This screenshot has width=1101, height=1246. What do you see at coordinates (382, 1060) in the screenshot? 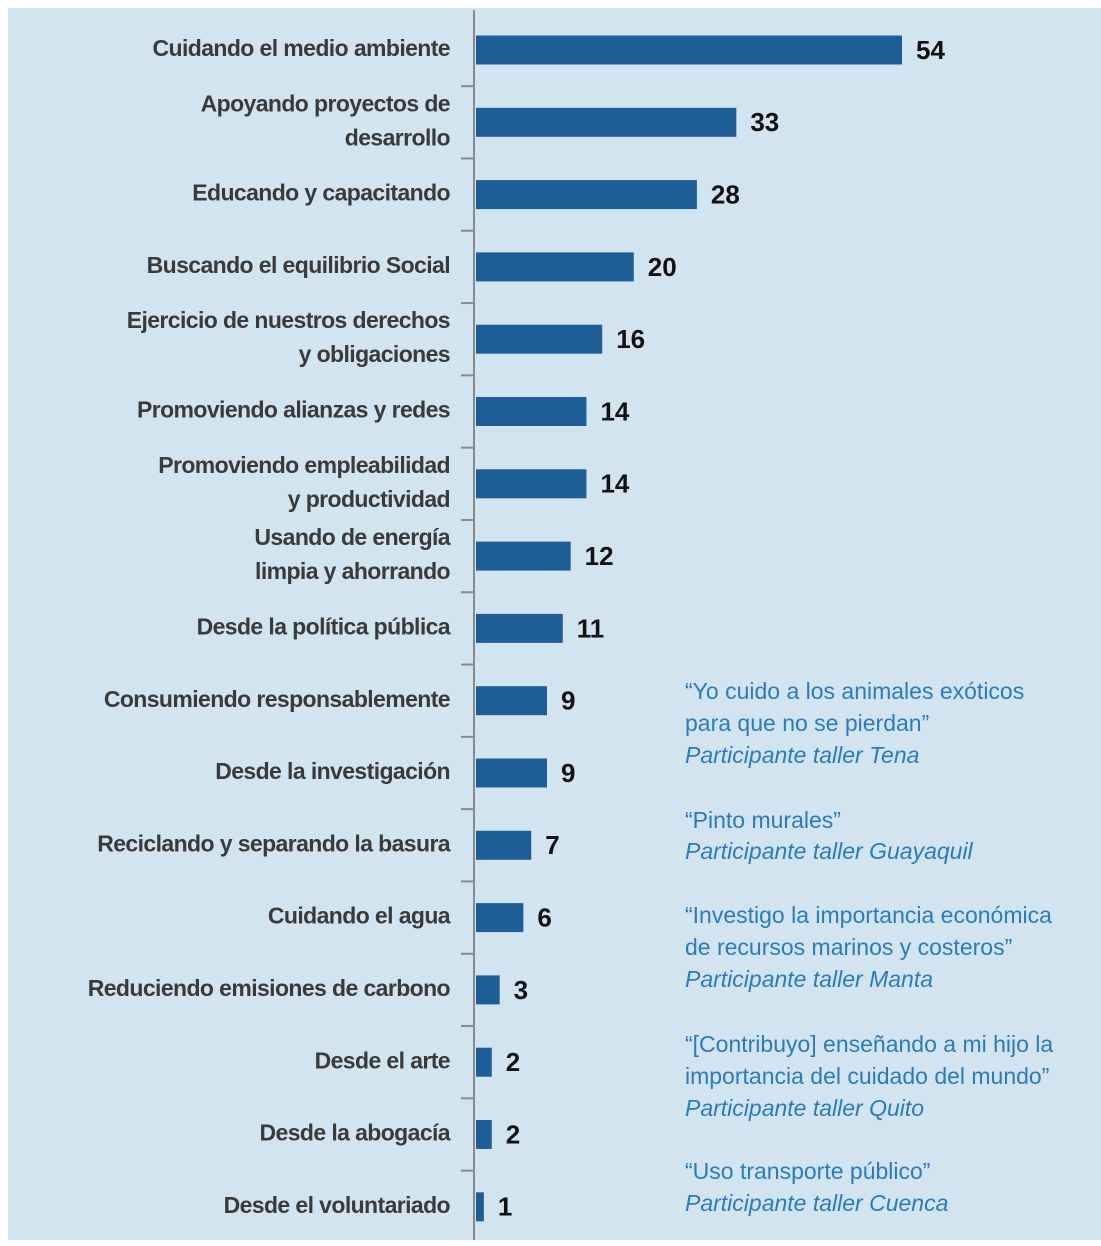
I see `category-label: Desde el arte` at bounding box center [382, 1060].